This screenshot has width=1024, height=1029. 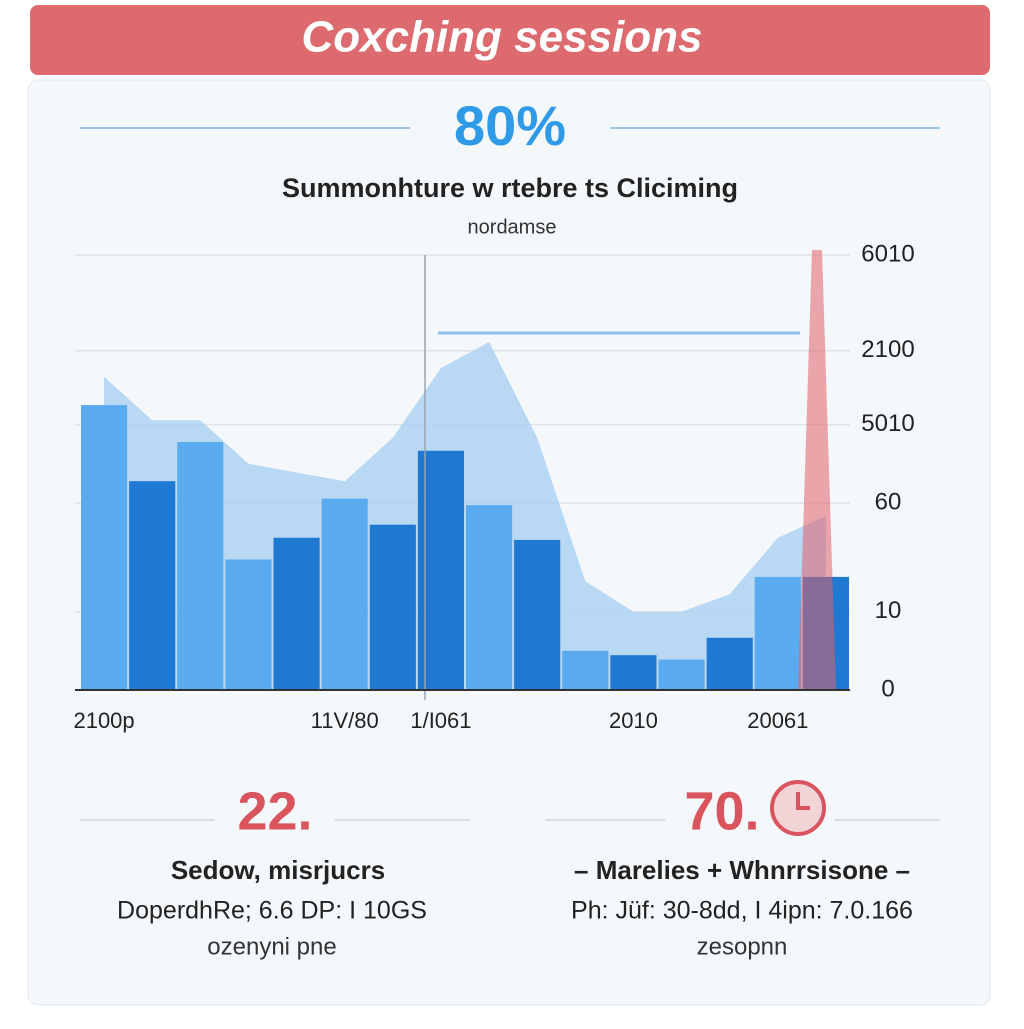 What do you see at coordinates (888, 501) in the screenshot?
I see `y-tick-label: 60` at bounding box center [888, 501].